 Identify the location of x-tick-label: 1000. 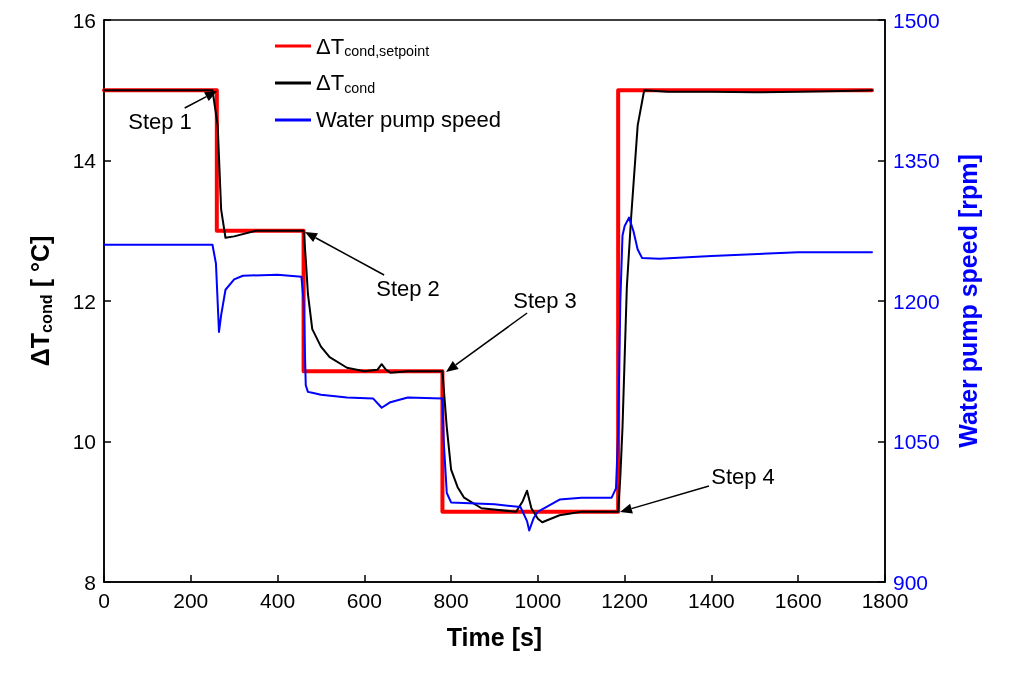
(538, 600).